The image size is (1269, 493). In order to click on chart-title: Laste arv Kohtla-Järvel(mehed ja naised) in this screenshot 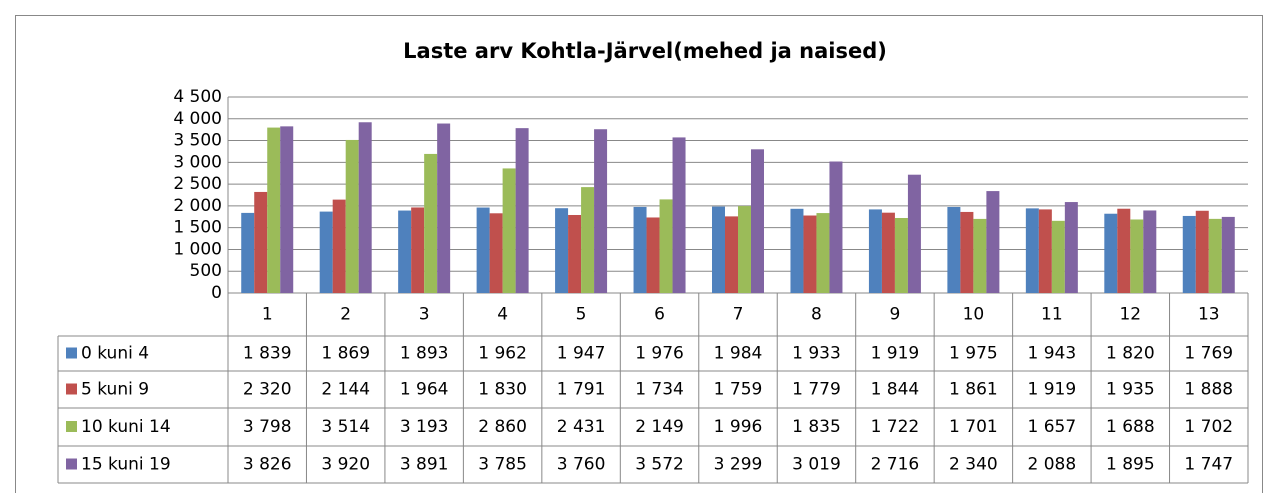, I will do `click(645, 51)`.